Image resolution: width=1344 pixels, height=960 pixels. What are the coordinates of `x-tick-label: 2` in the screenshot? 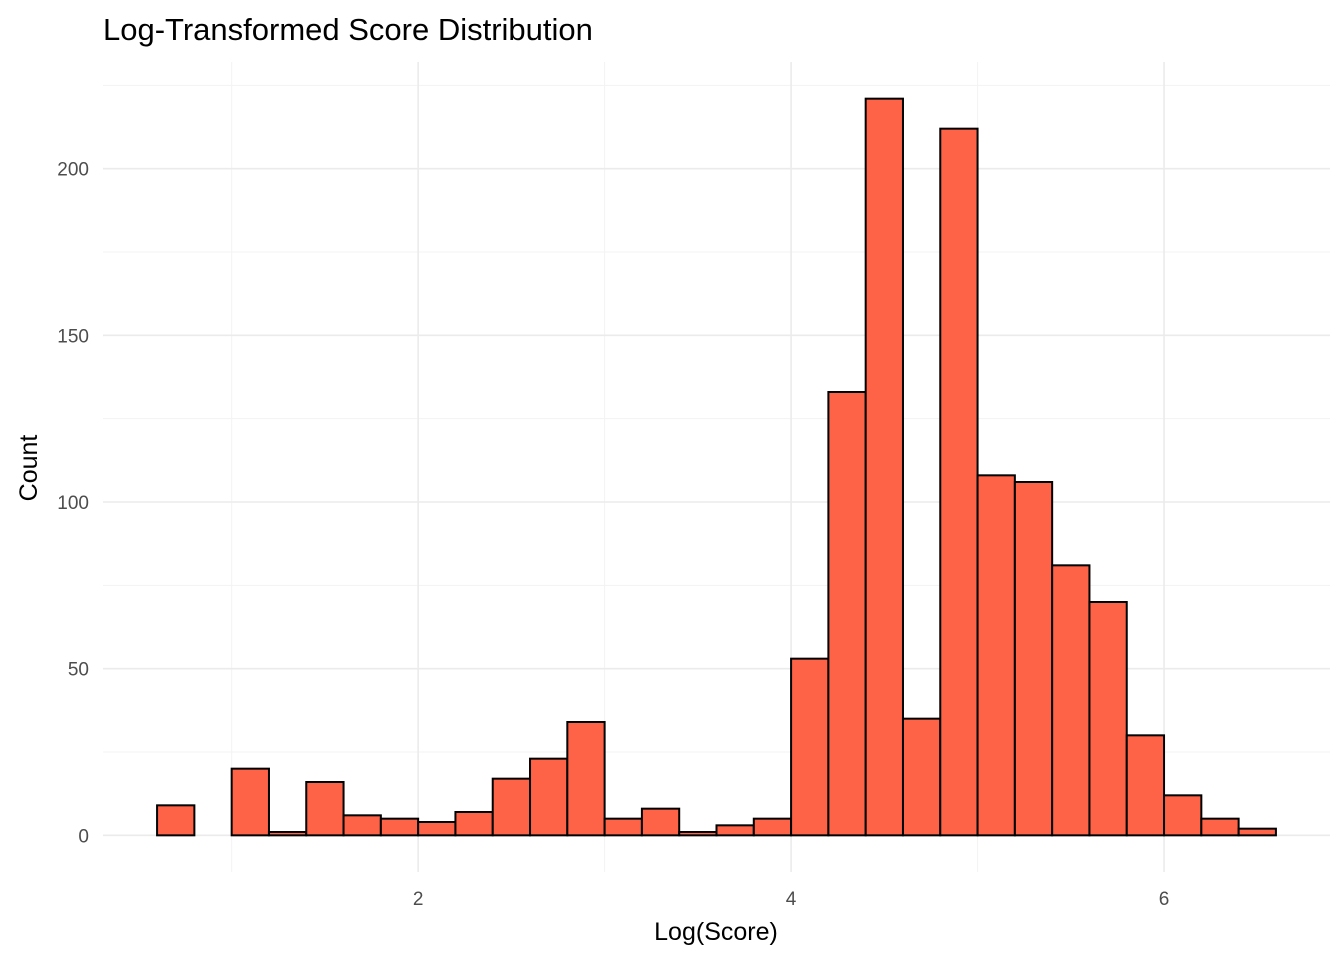 It's located at (418, 899).